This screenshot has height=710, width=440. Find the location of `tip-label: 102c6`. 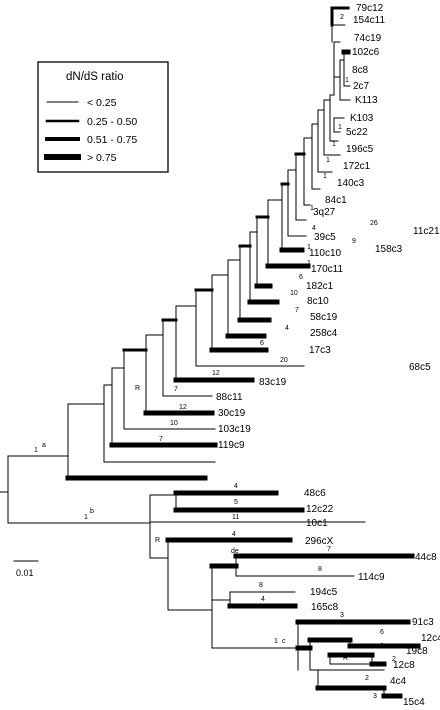

tip-label: 102c6 is located at coordinates (366, 52).